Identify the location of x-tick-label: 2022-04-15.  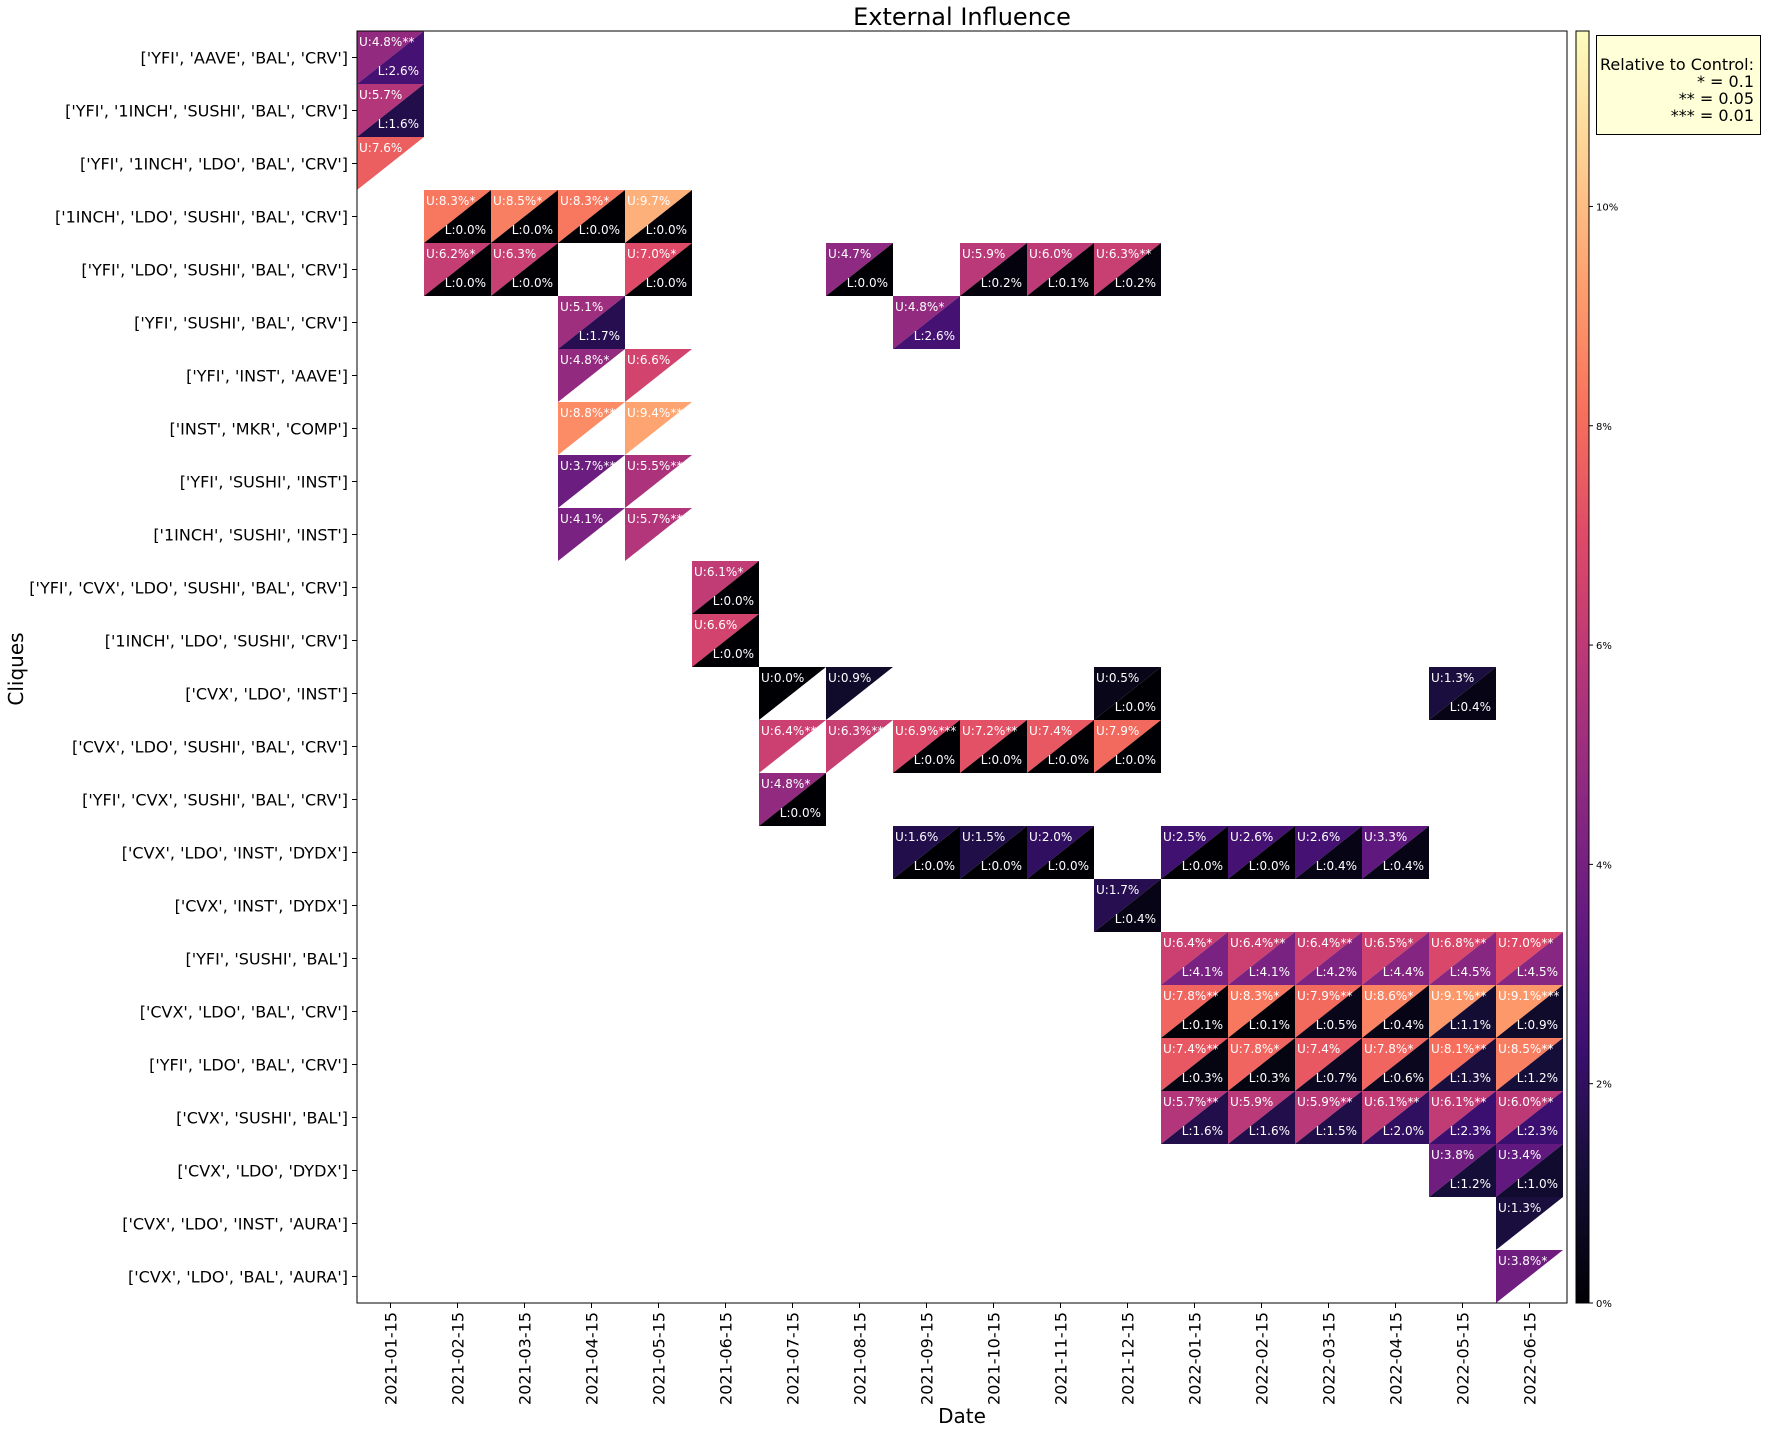
(1396, 1358).